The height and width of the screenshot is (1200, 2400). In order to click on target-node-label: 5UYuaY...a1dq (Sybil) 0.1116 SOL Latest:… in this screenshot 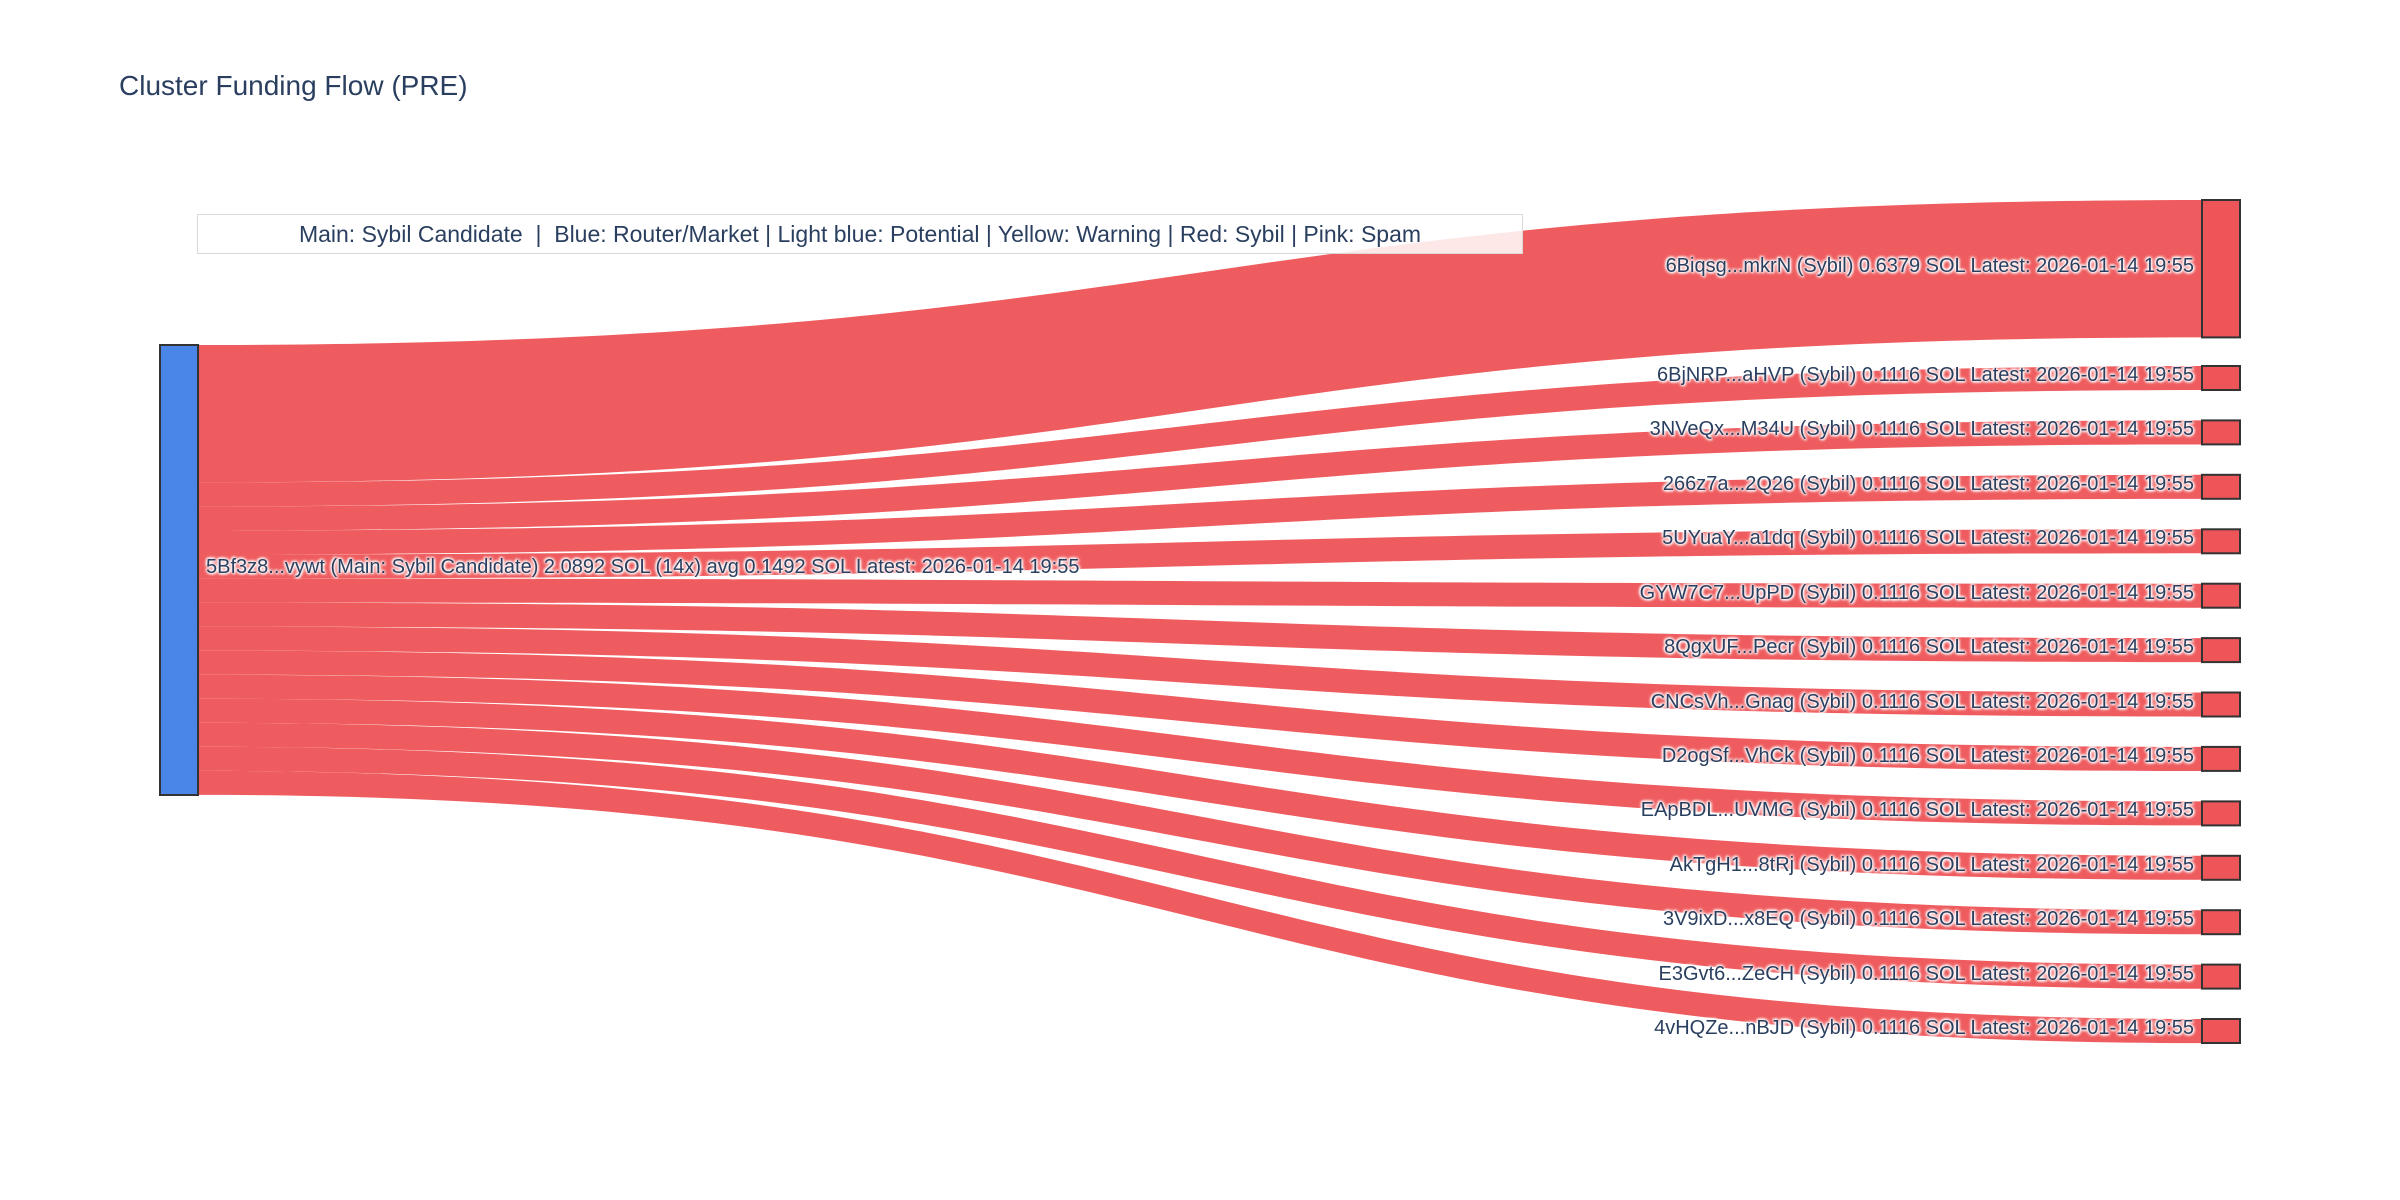, I will do `click(1928, 538)`.